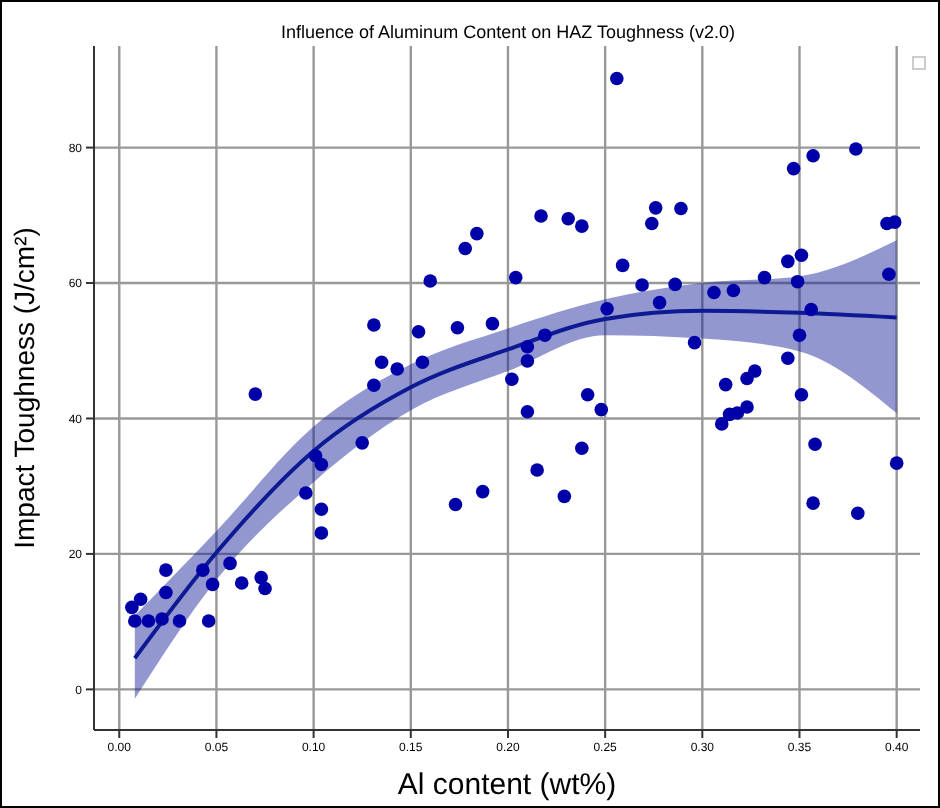 This screenshot has width=940, height=808. What do you see at coordinates (507, 785) in the screenshot?
I see `x-axis-title: Al content (wt%)` at bounding box center [507, 785].